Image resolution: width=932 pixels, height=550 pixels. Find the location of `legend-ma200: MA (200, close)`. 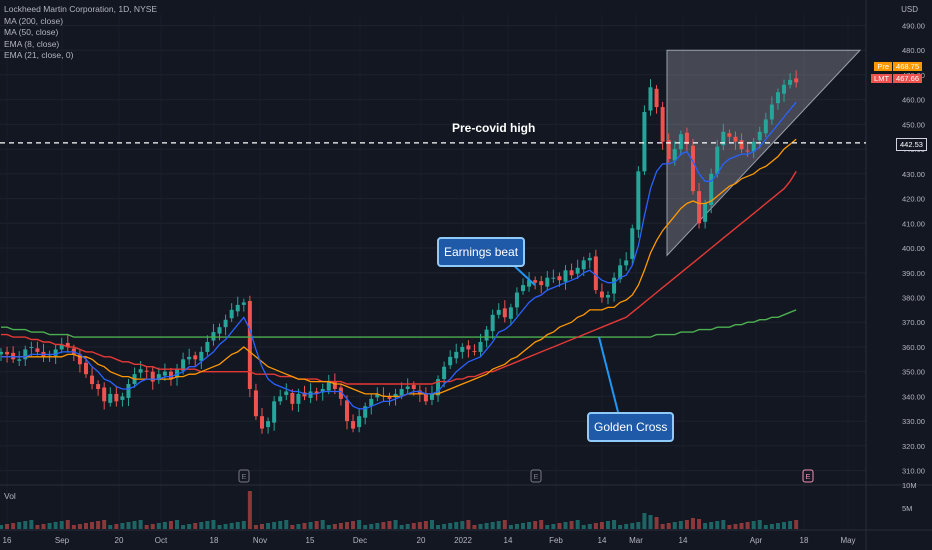

legend-ma200: MA (200, close) is located at coordinates (34, 20).